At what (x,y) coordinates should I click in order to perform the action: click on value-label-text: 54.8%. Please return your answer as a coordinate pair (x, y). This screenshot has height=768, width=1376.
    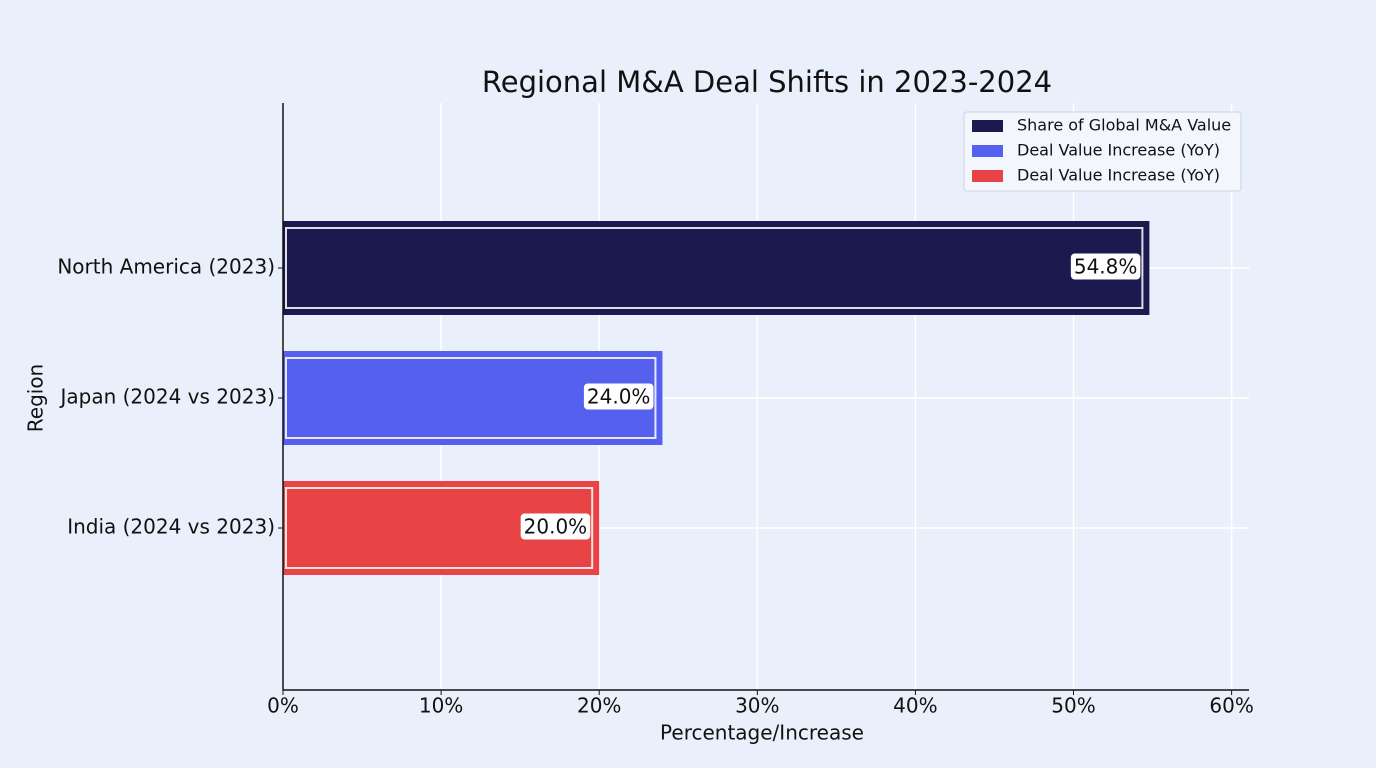
    Looking at the image, I should click on (1106, 267).